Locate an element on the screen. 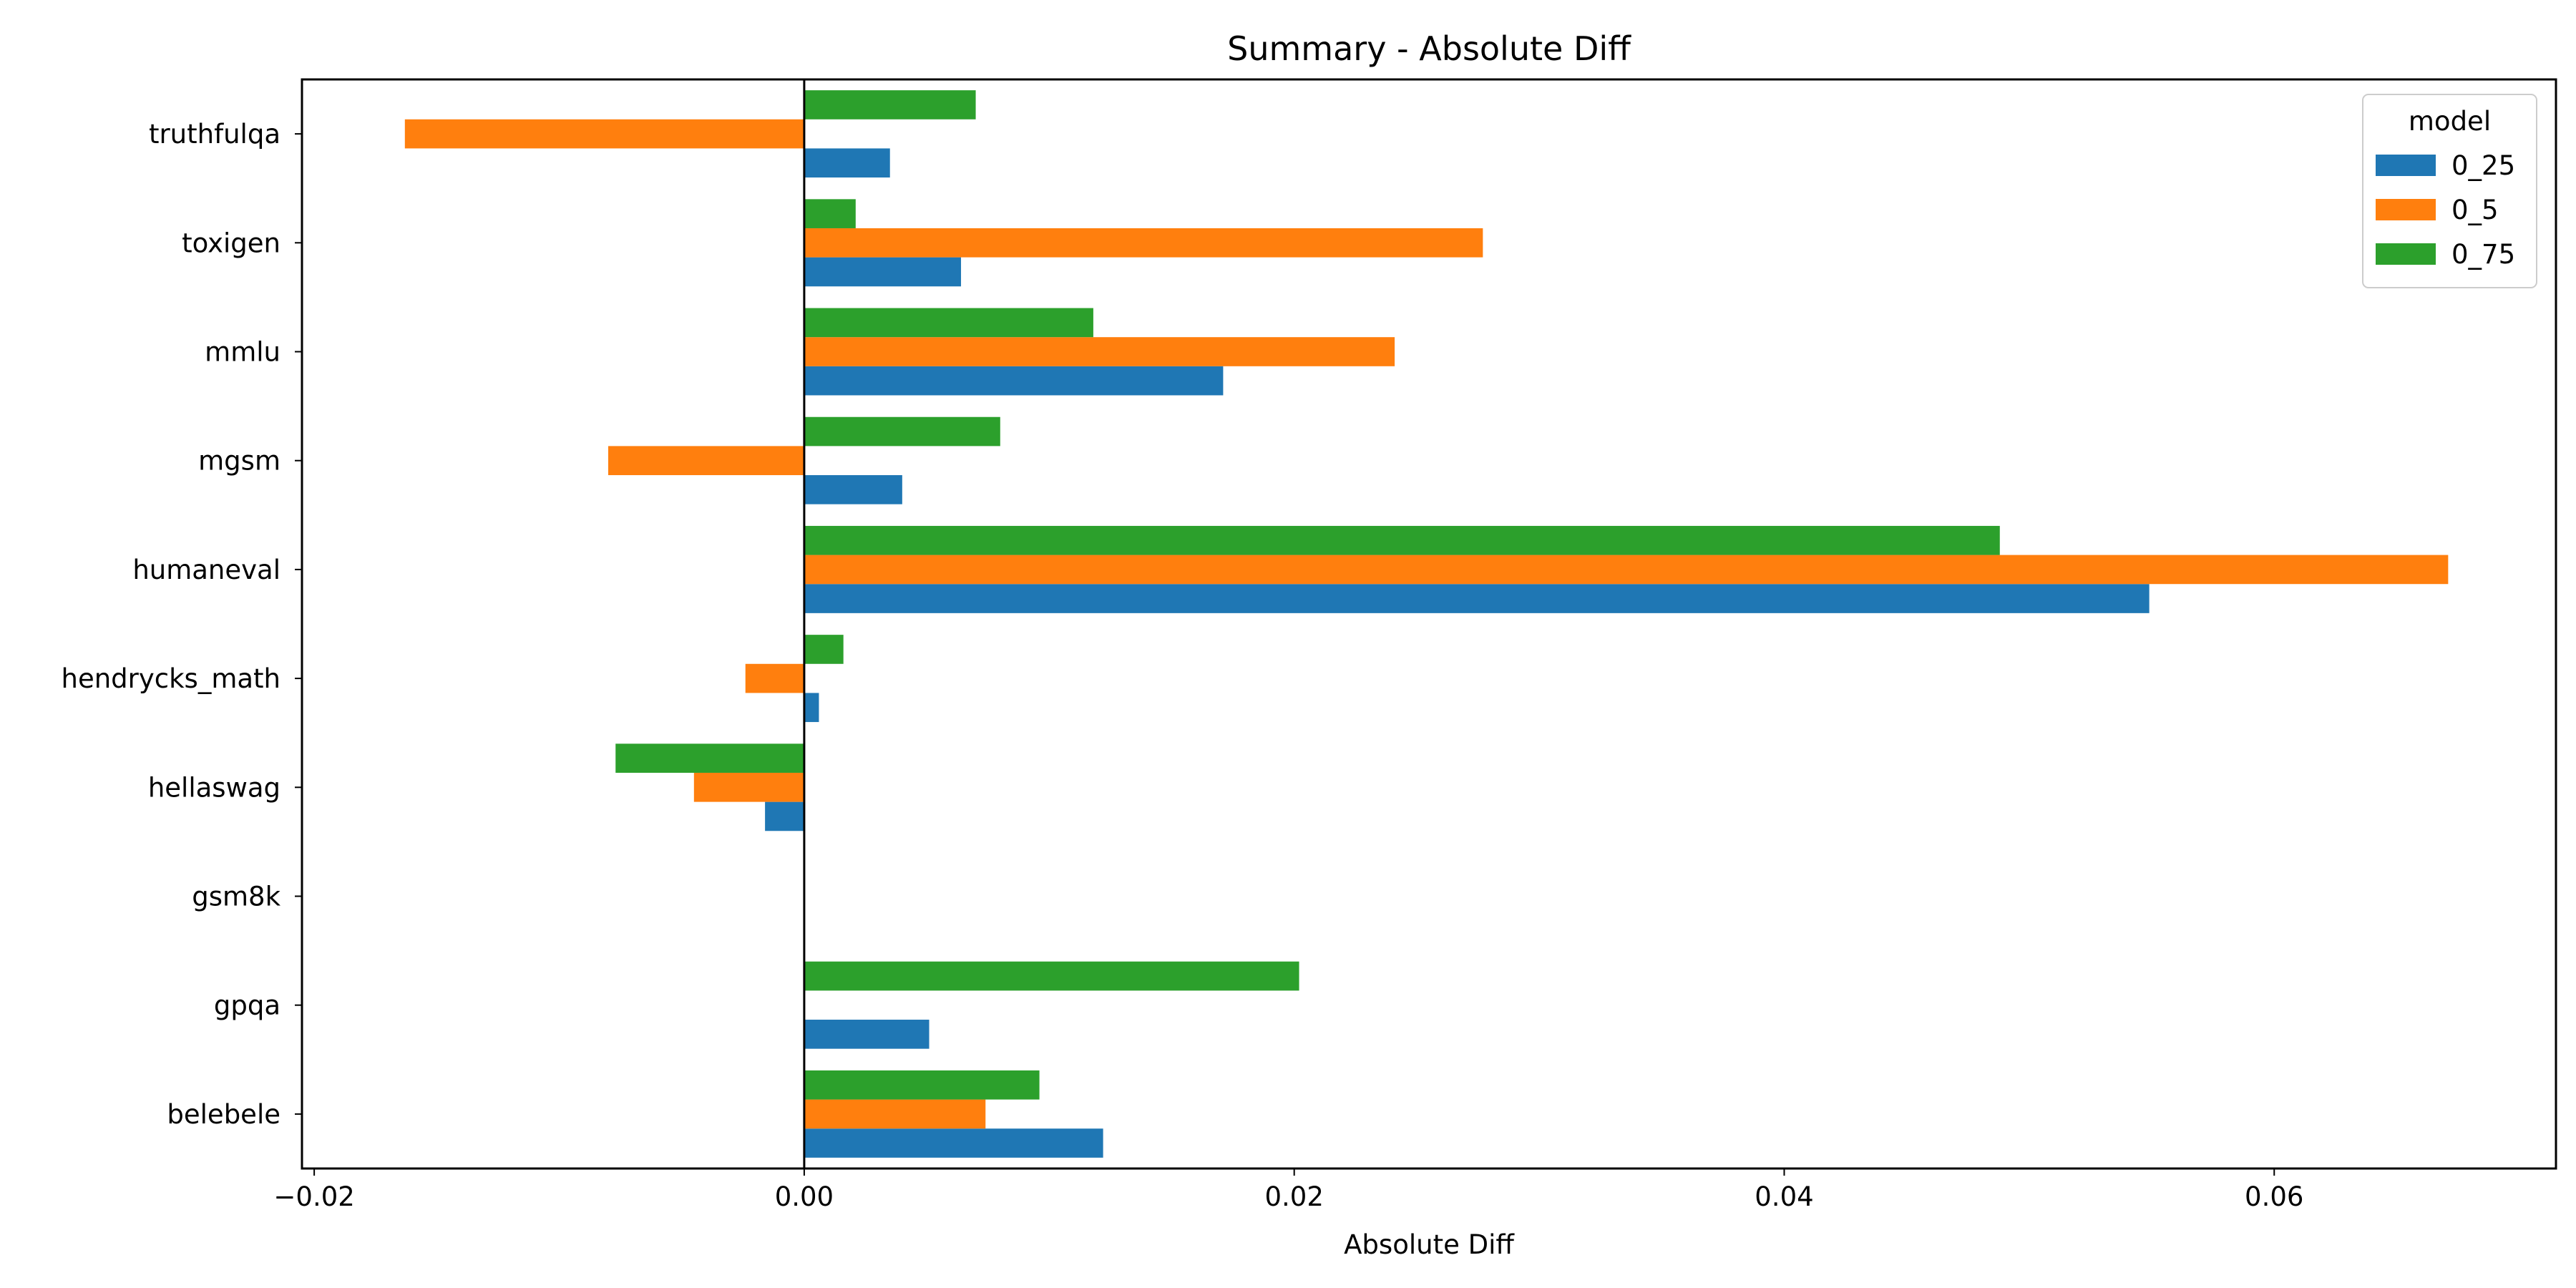  x-axis-label: Absolute Diff is located at coordinates (1429, 1244).